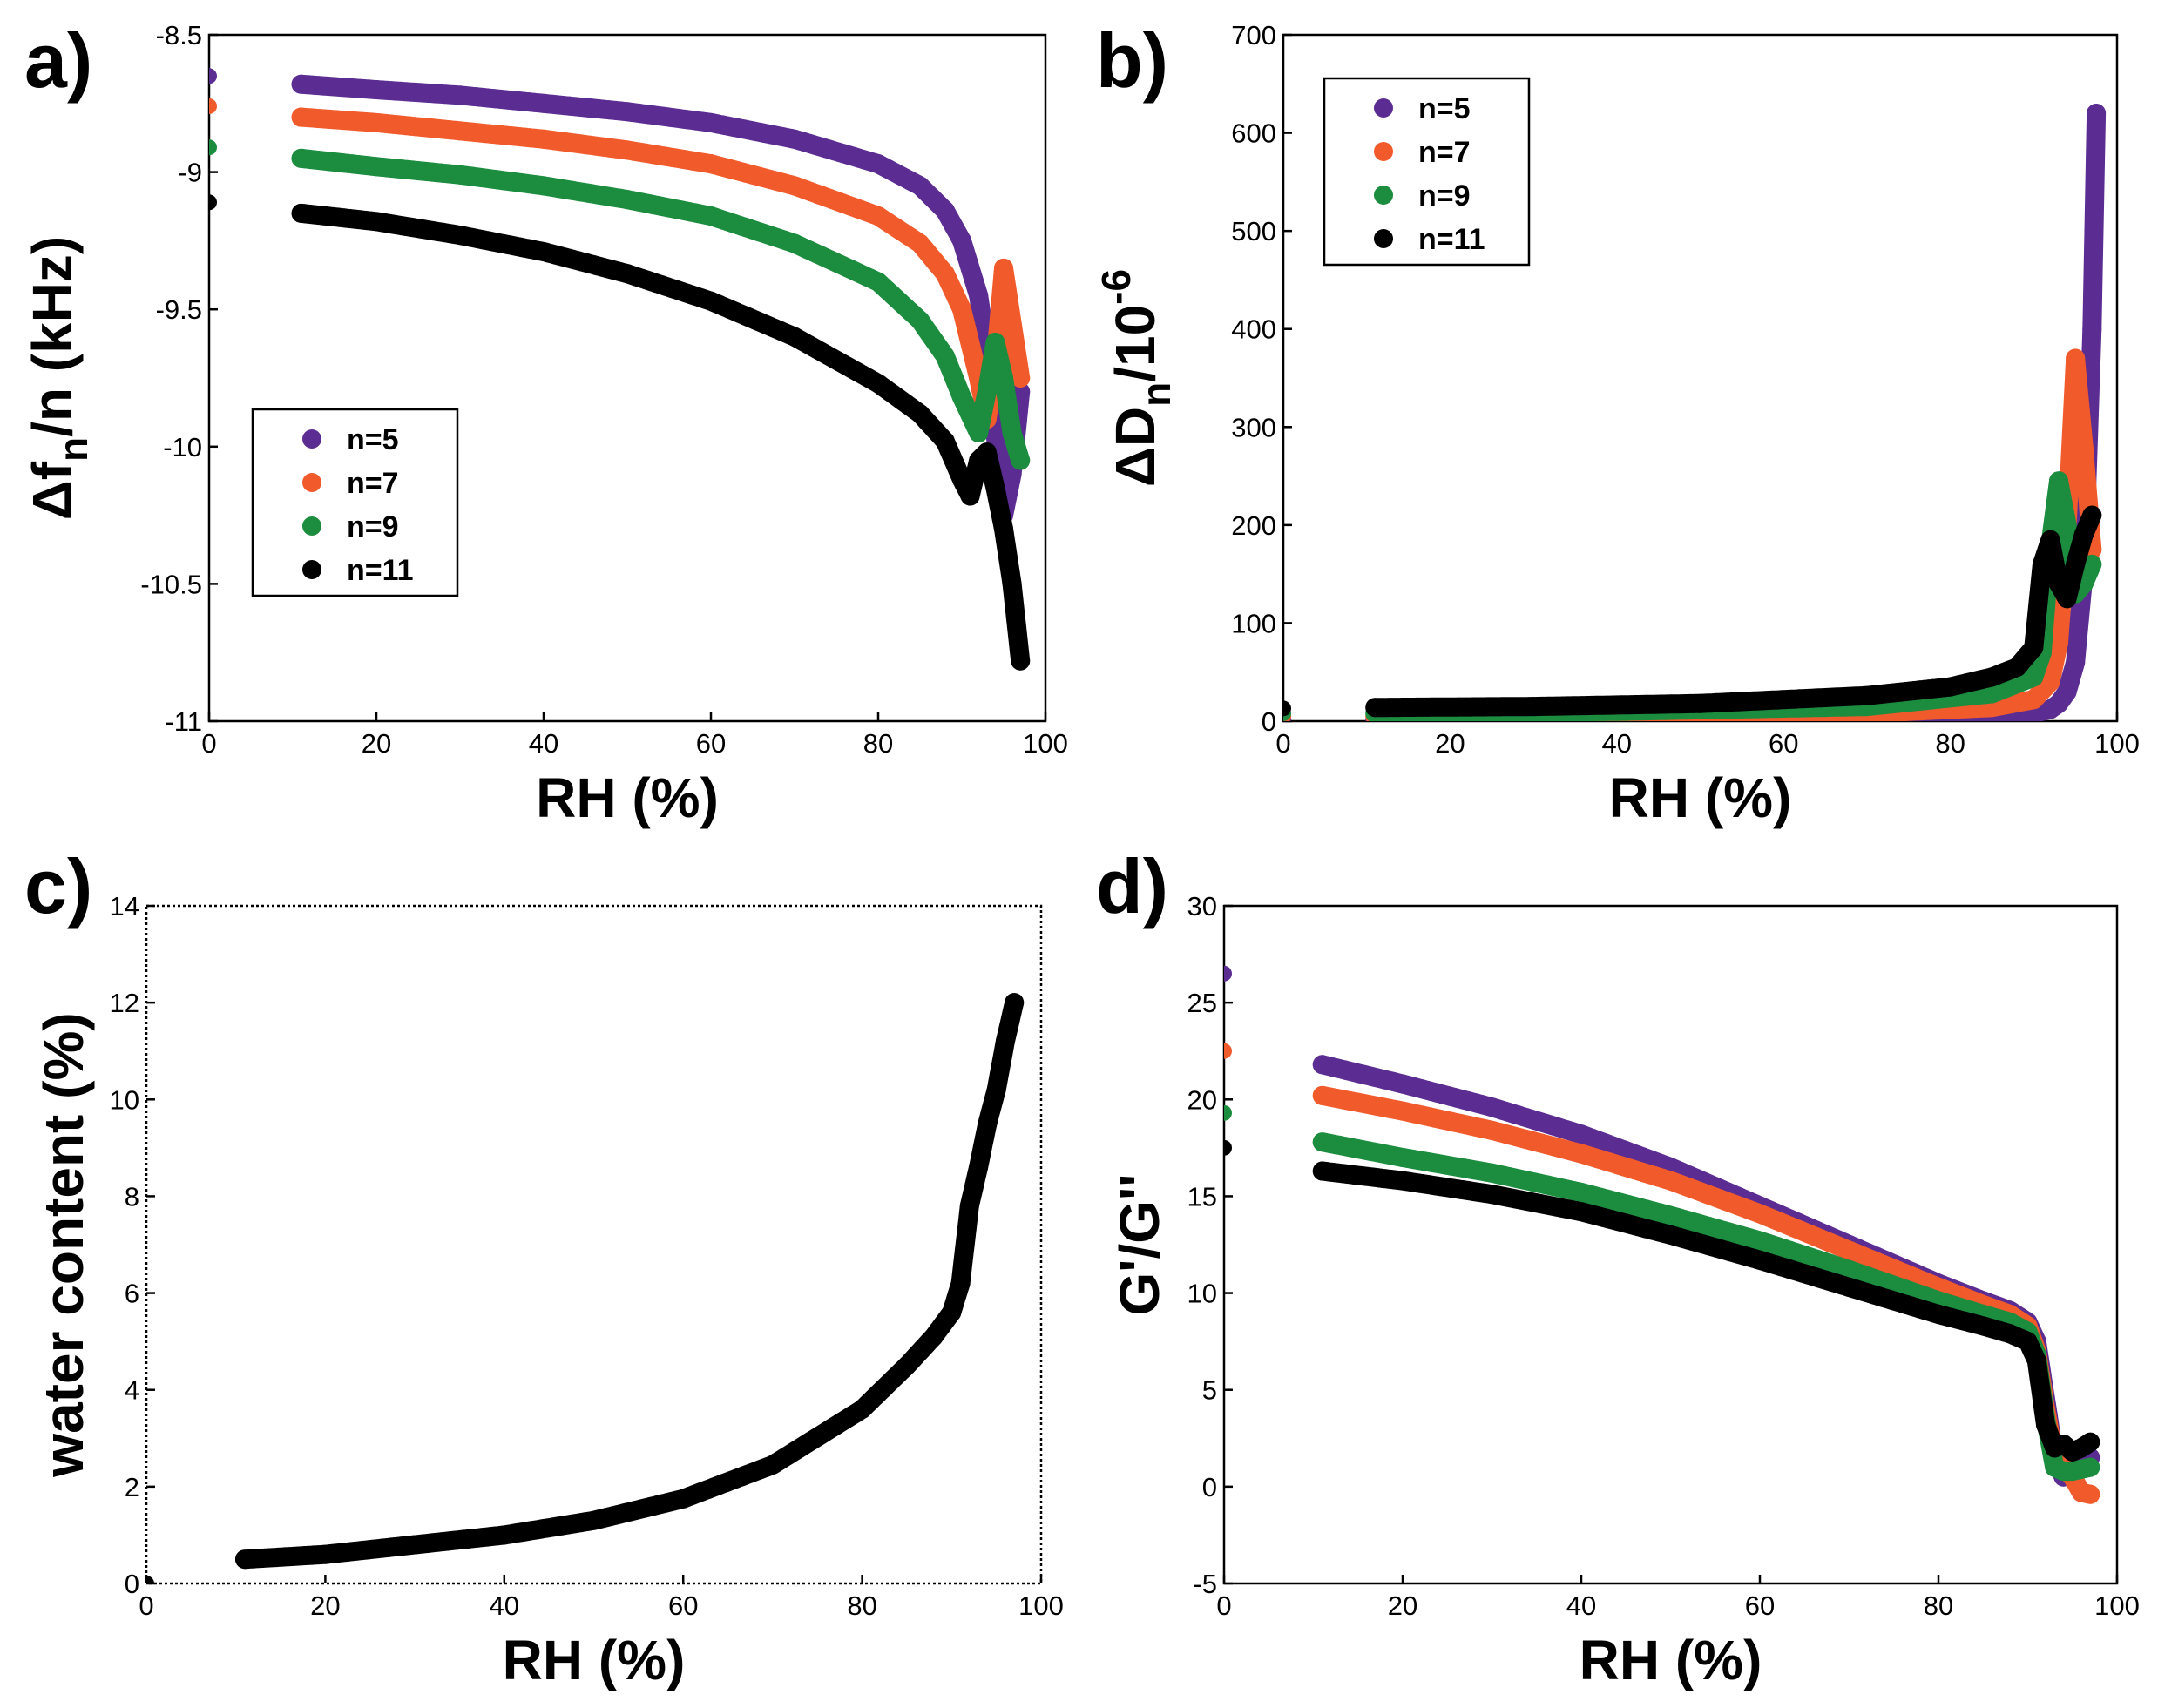  Describe the element at coordinates (179, 35) in the screenshot. I see `y-tick-label: -8.5` at that location.